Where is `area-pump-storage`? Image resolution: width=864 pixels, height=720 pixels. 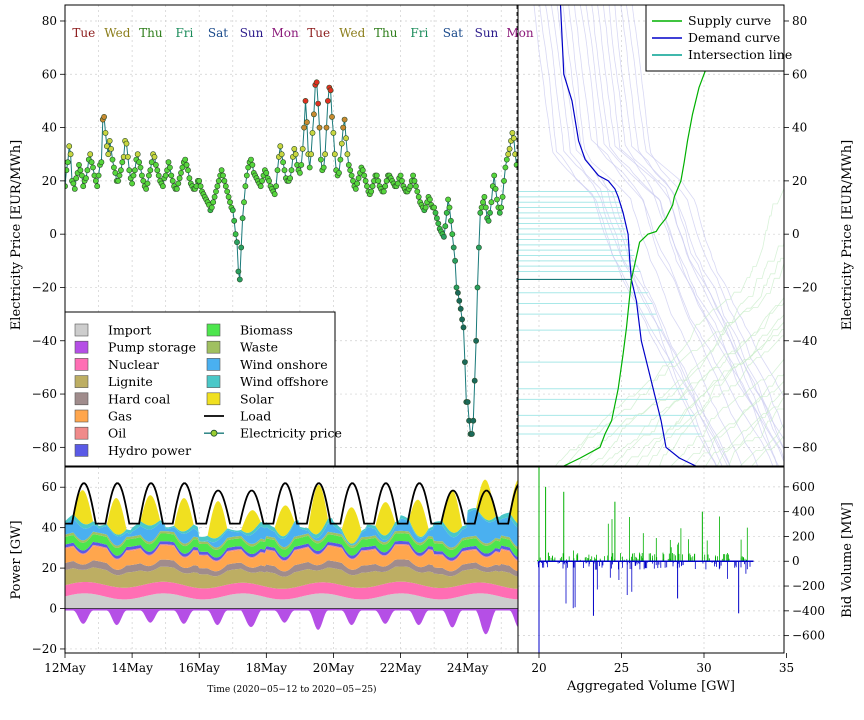 area-pump-storage is located at coordinates (291, 621).